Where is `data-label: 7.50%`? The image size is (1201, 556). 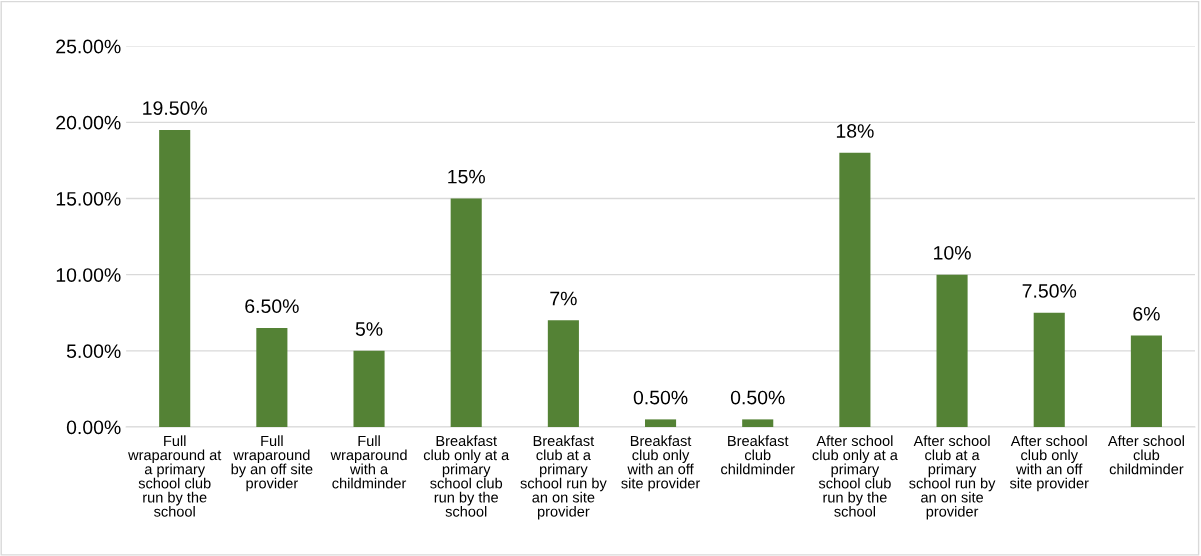
data-label: 7.50% is located at coordinates (1049, 291).